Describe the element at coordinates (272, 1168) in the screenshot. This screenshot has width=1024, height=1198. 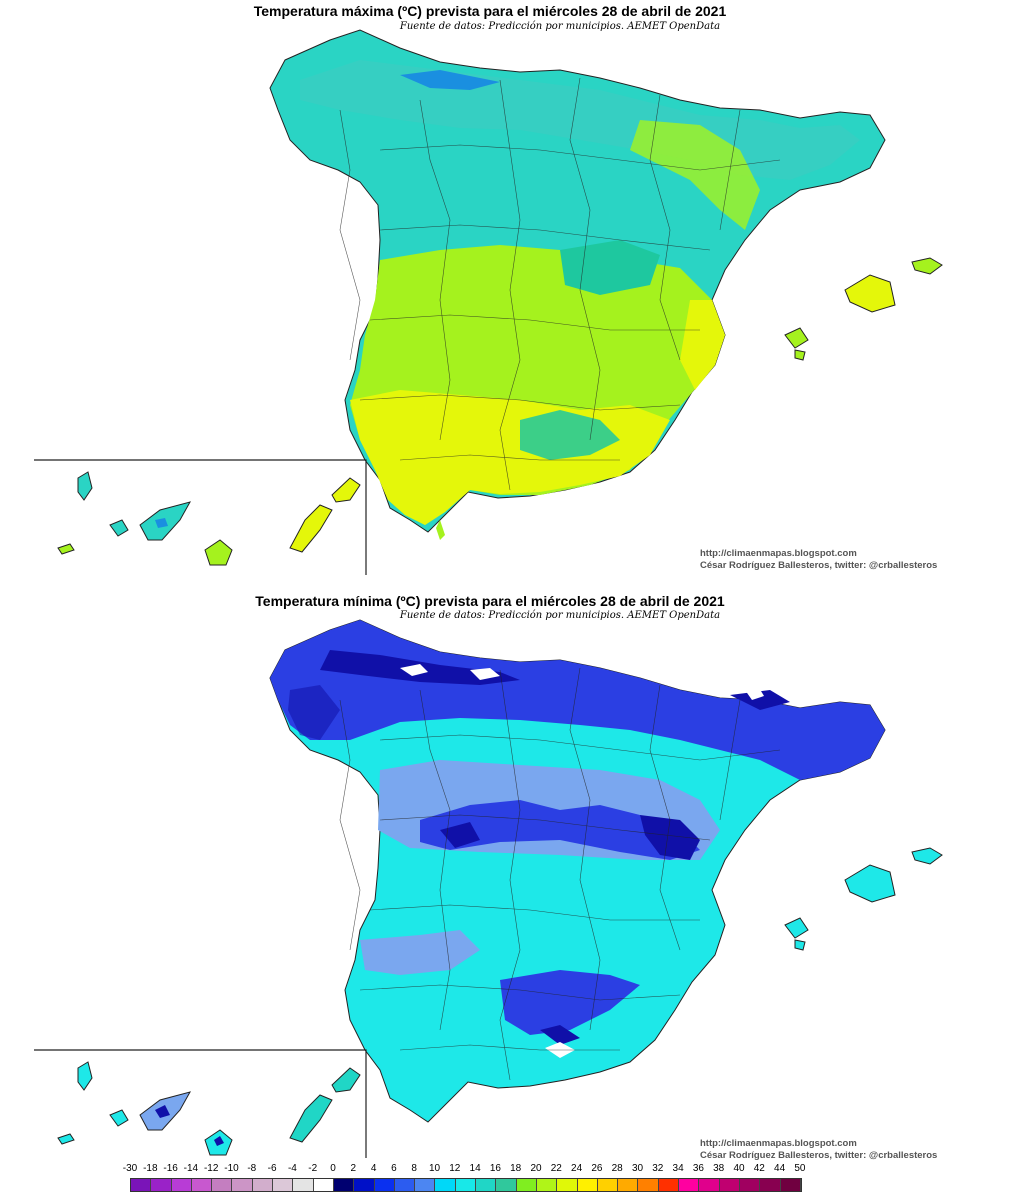
I see `legend-tick-label: -6` at that location.